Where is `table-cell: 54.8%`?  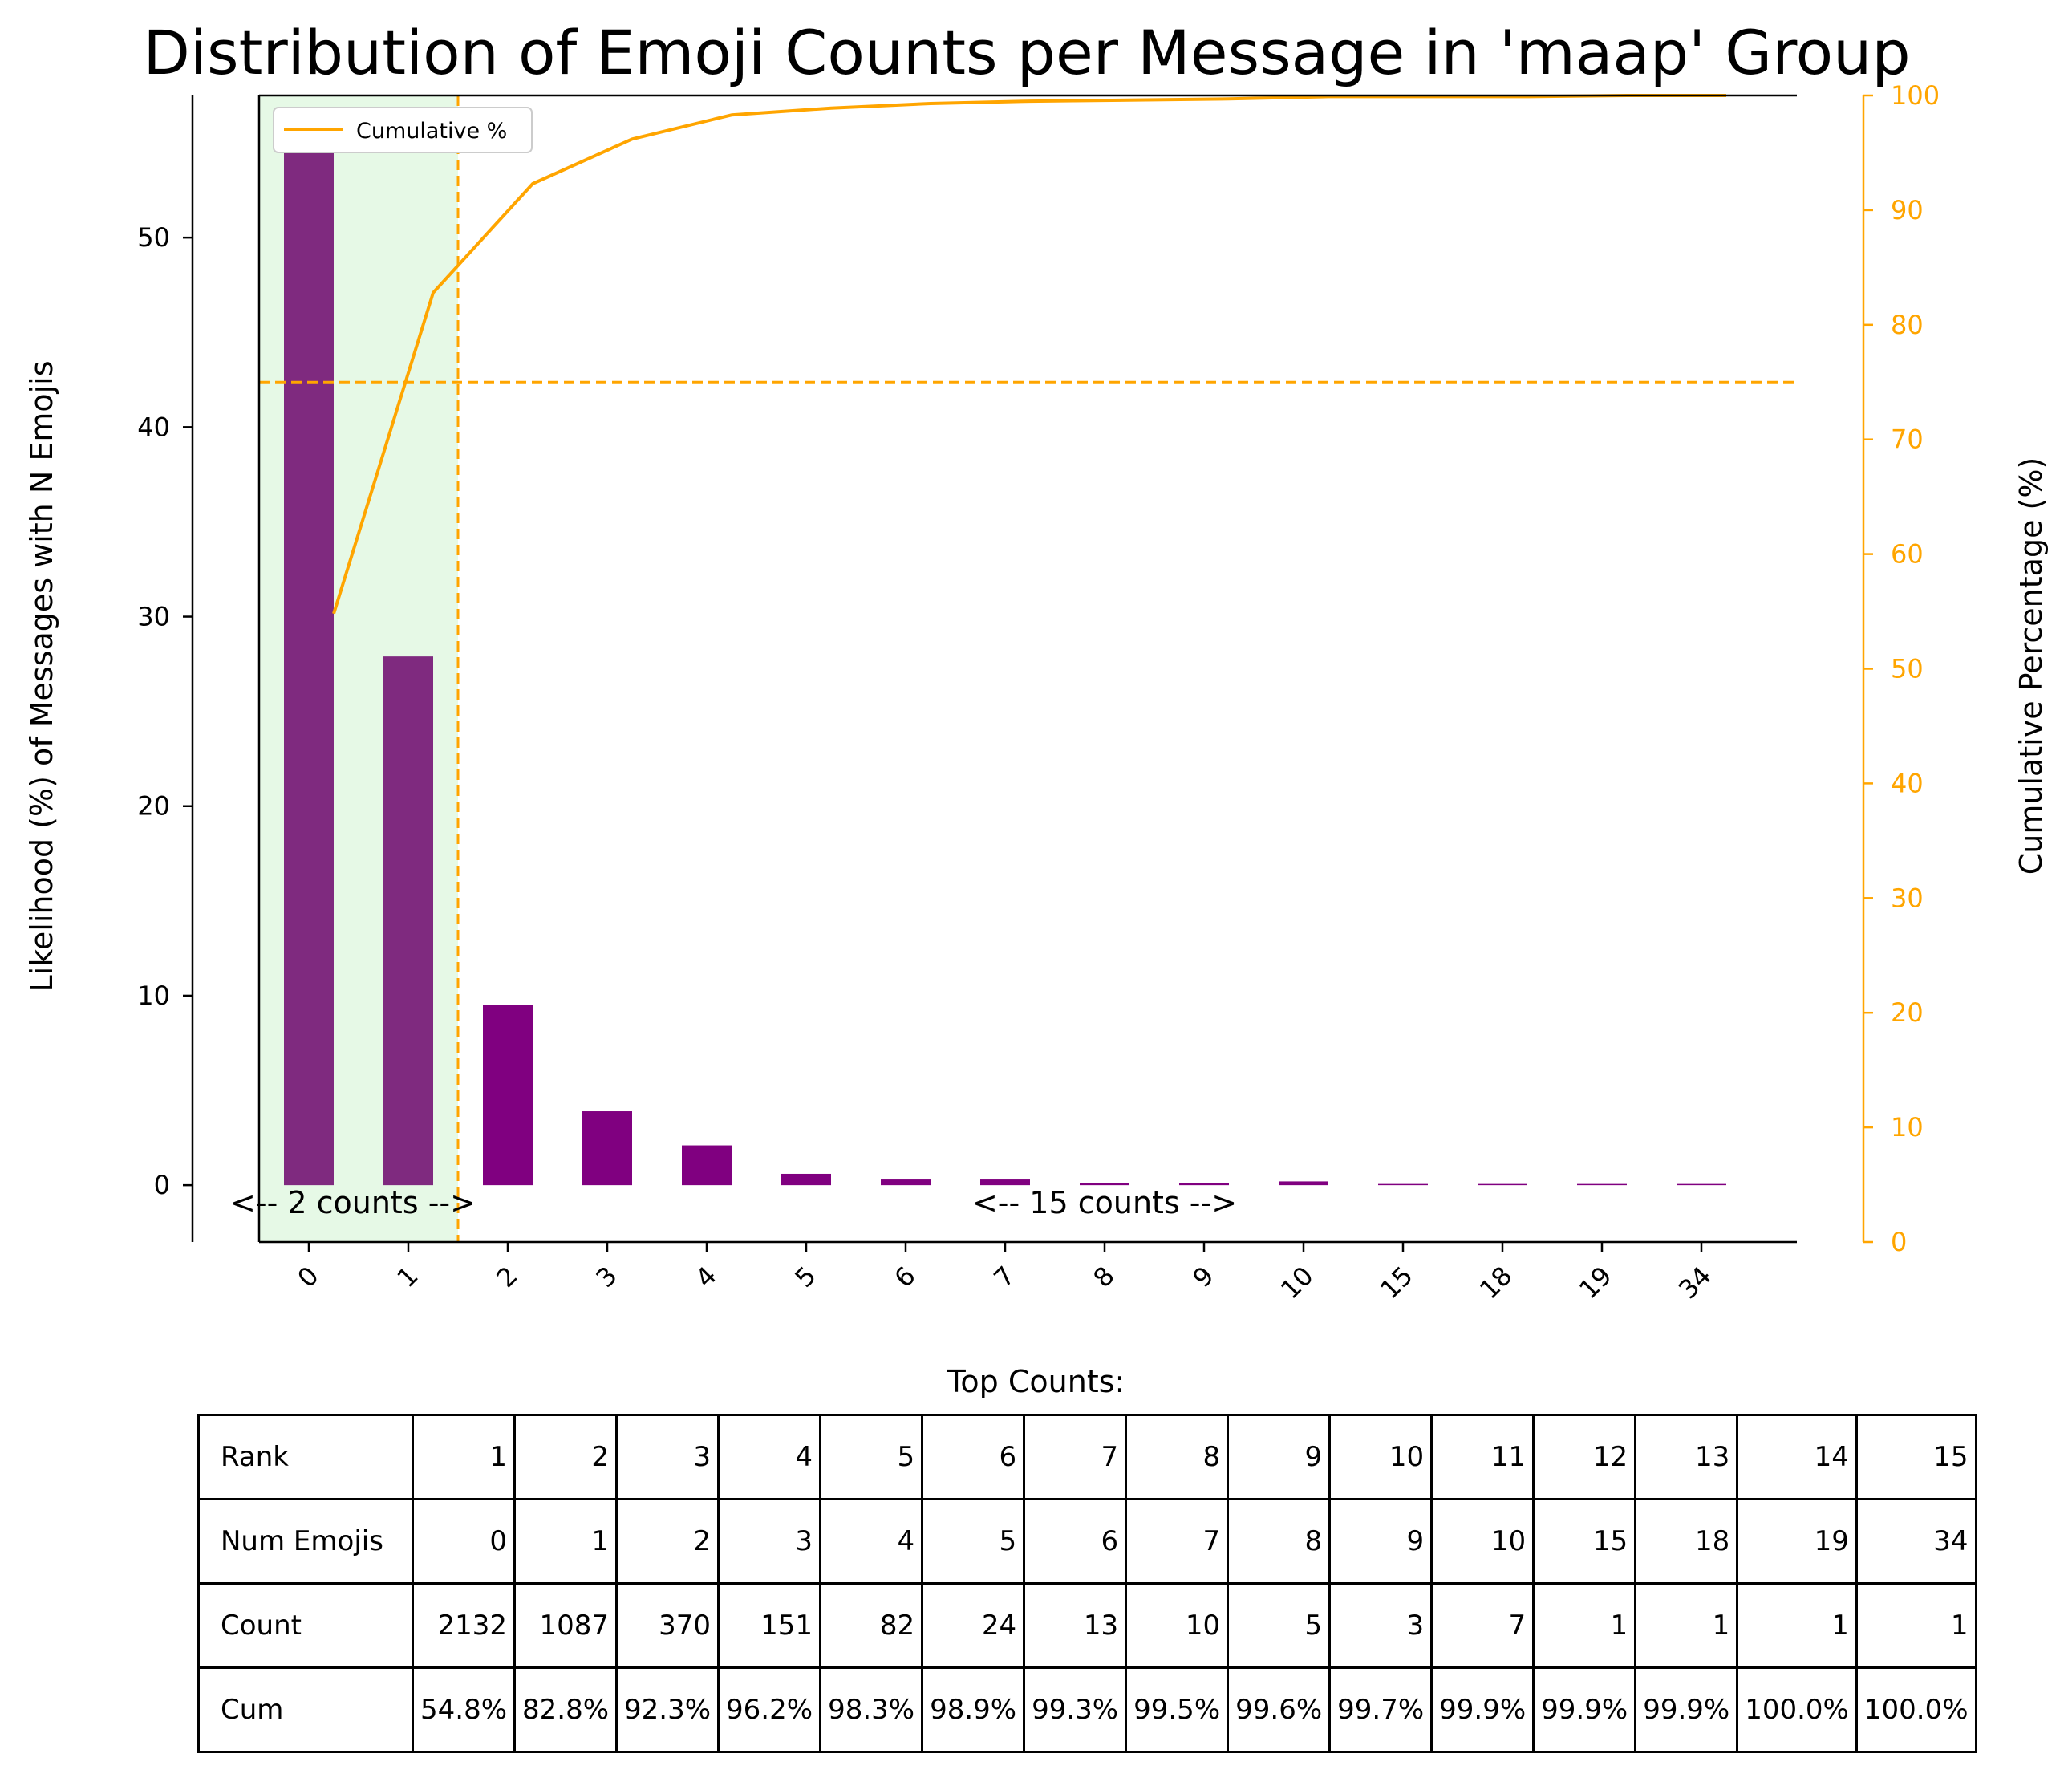
table-cell: 54.8% is located at coordinates (464, 1710).